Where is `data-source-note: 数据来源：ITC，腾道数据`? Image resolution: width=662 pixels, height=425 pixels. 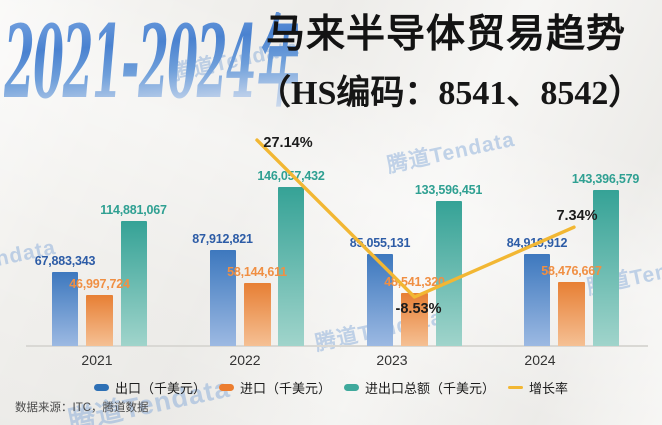 data-source-note: 数据来源：ITC，腾道数据 is located at coordinates (82, 408).